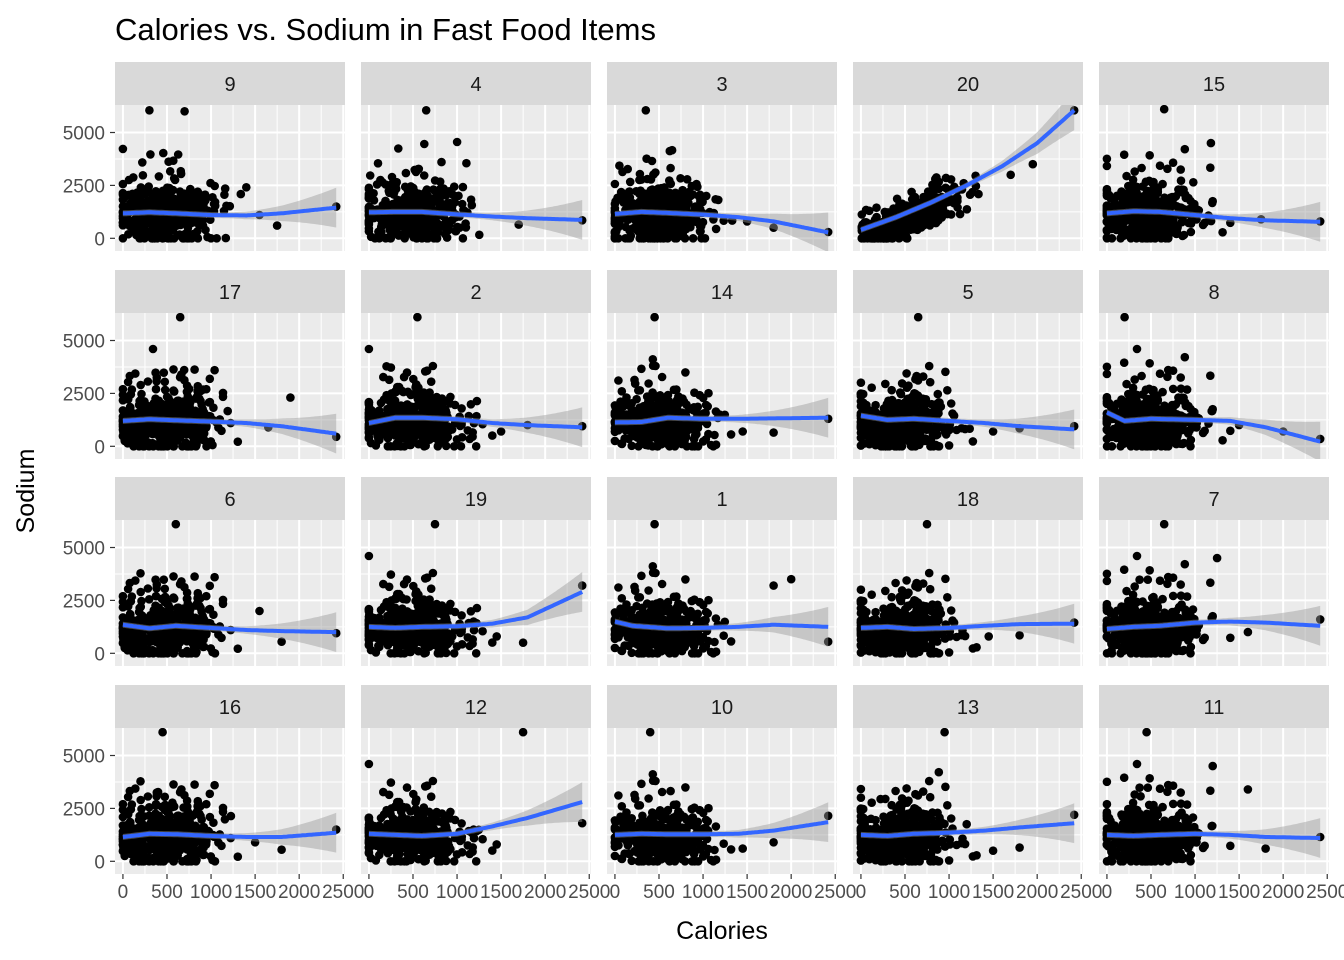  What do you see at coordinates (967, 293) in the screenshot?
I see `facet-strip-label: 5` at bounding box center [967, 293].